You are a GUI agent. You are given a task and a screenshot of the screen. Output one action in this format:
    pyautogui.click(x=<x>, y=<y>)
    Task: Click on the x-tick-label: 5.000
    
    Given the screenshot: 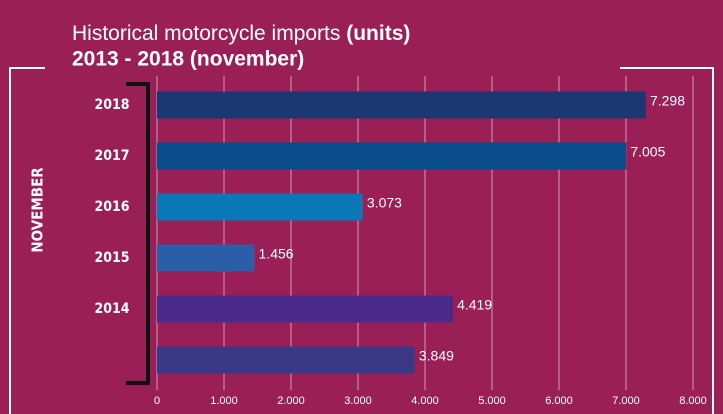 What is the action you would take?
    pyautogui.click(x=492, y=401)
    